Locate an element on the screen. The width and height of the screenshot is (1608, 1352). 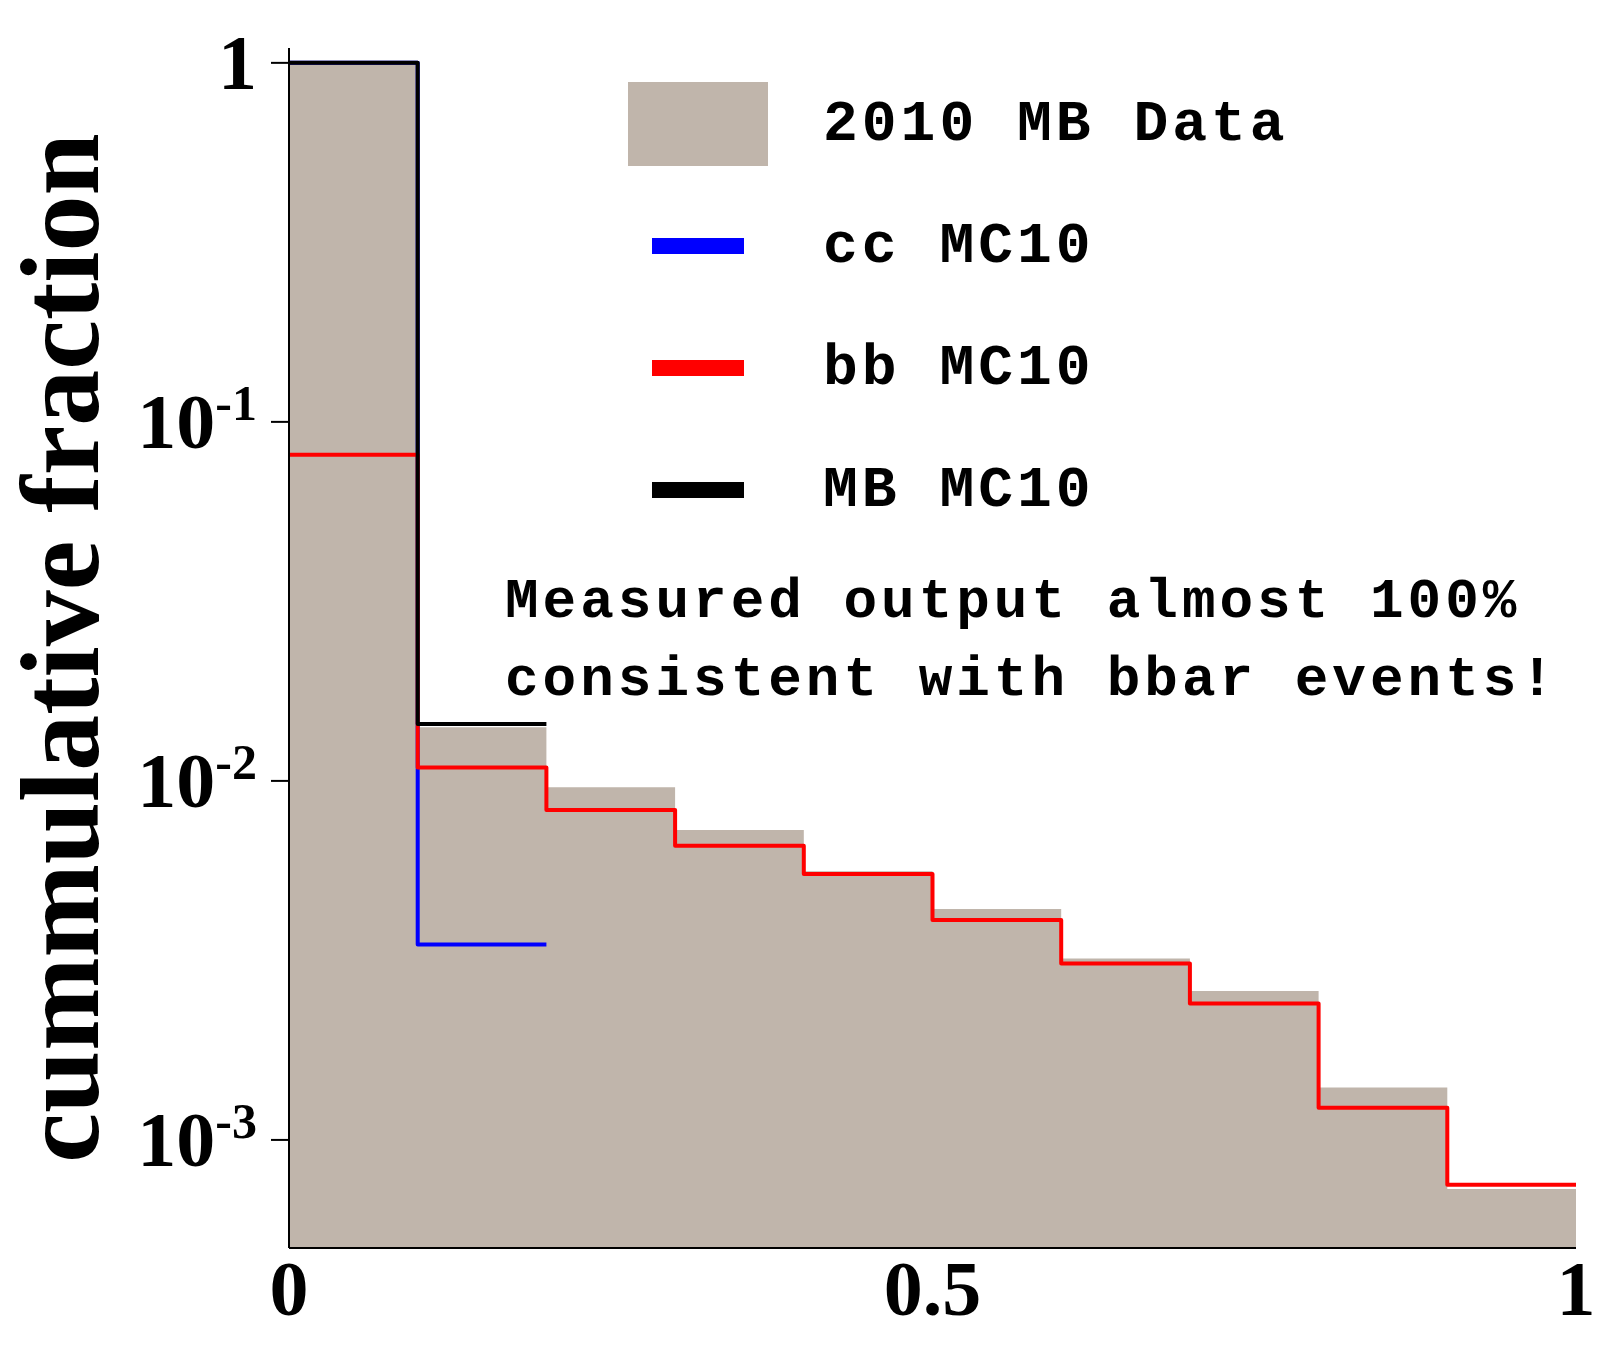
x-tick-label: 1 is located at coordinates (1576, 1289).